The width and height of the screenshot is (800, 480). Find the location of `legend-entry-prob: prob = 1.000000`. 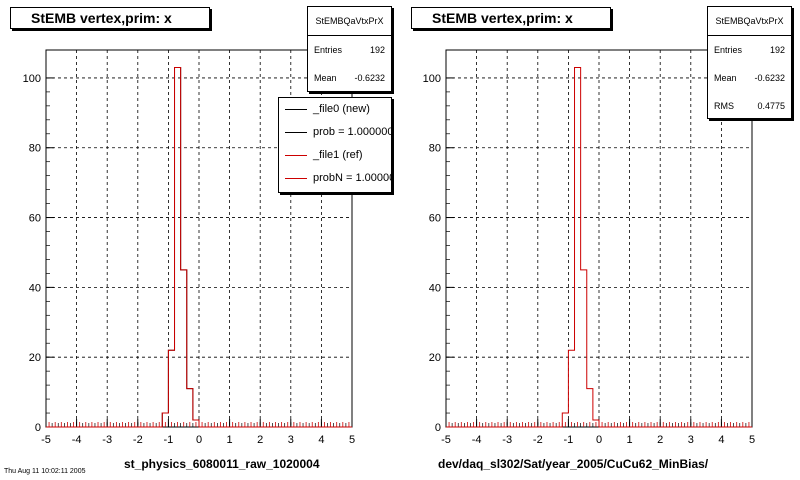

legend-entry-prob: prob = 1.000000 is located at coordinates (335, 132).